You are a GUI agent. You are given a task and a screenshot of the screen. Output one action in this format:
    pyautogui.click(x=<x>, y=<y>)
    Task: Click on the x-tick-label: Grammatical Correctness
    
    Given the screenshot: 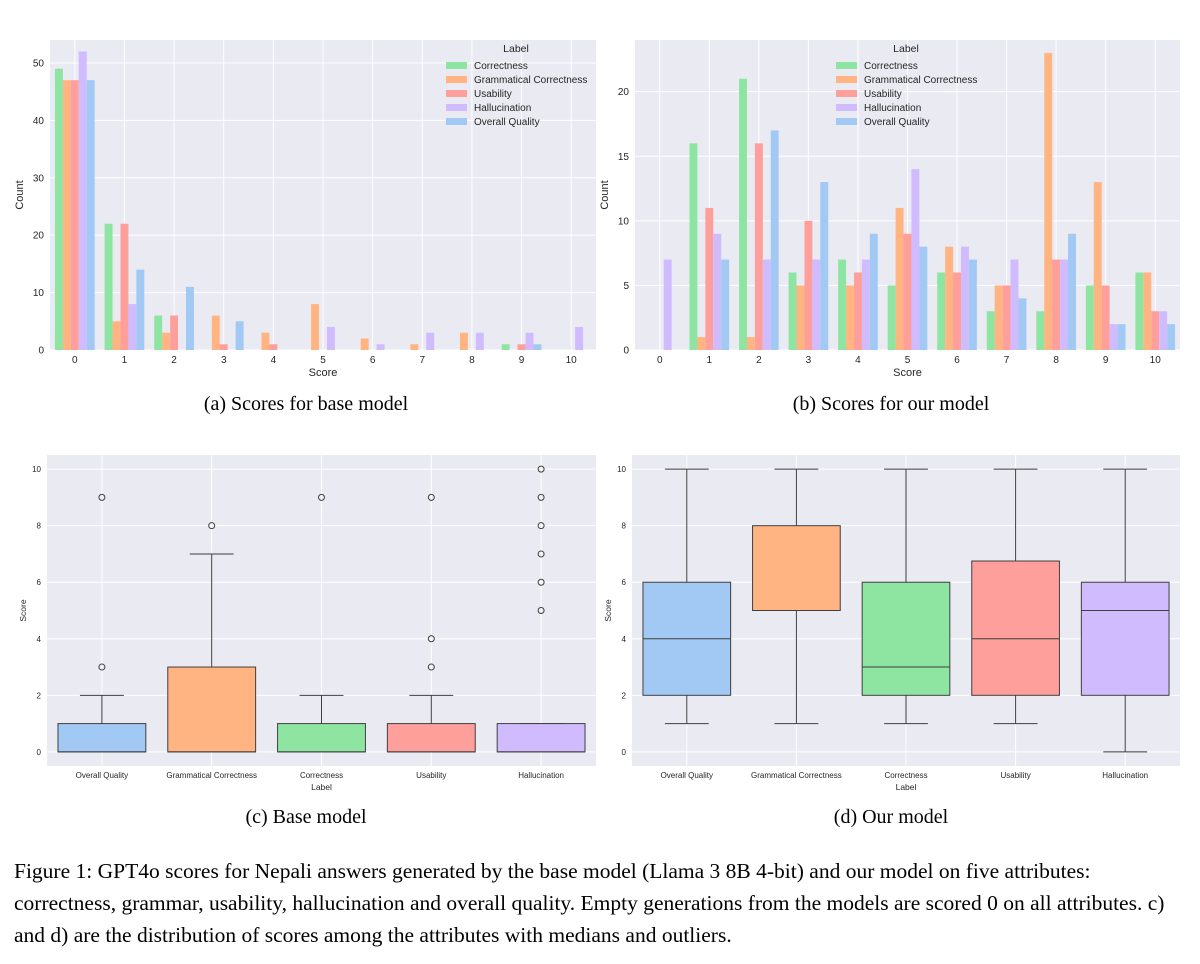 What is the action you would take?
    pyautogui.click(x=796, y=775)
    